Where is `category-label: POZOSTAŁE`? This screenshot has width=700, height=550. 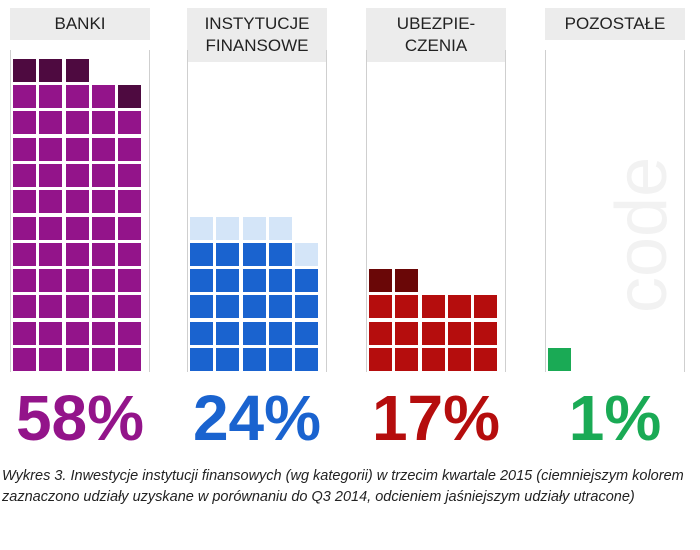 category-label: POZOSTAŁE is located at coordinates (615, 24).